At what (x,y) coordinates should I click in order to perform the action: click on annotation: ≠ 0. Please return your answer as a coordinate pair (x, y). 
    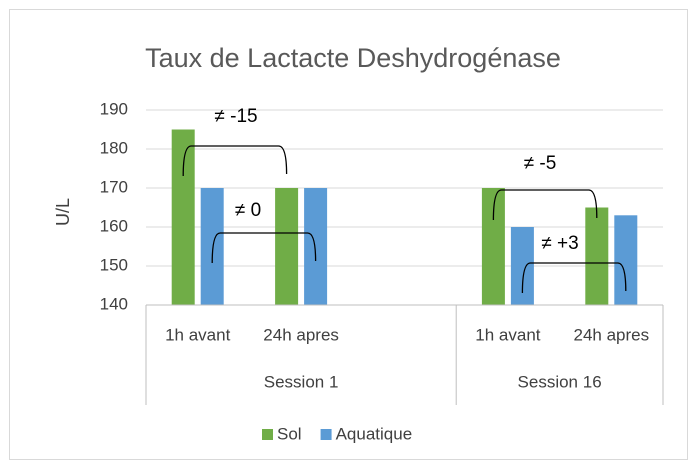
    Looking at the image, I should click on (248, 210).